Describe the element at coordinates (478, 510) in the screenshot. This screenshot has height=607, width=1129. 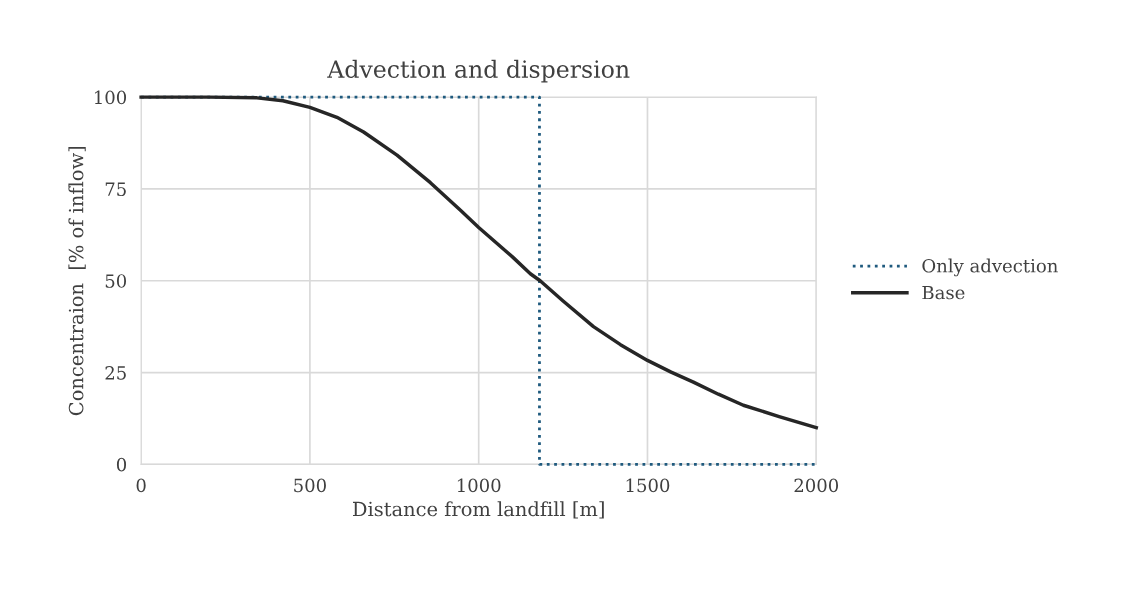
I see `x-axis-title: Distance from landfill [m]` at that location.